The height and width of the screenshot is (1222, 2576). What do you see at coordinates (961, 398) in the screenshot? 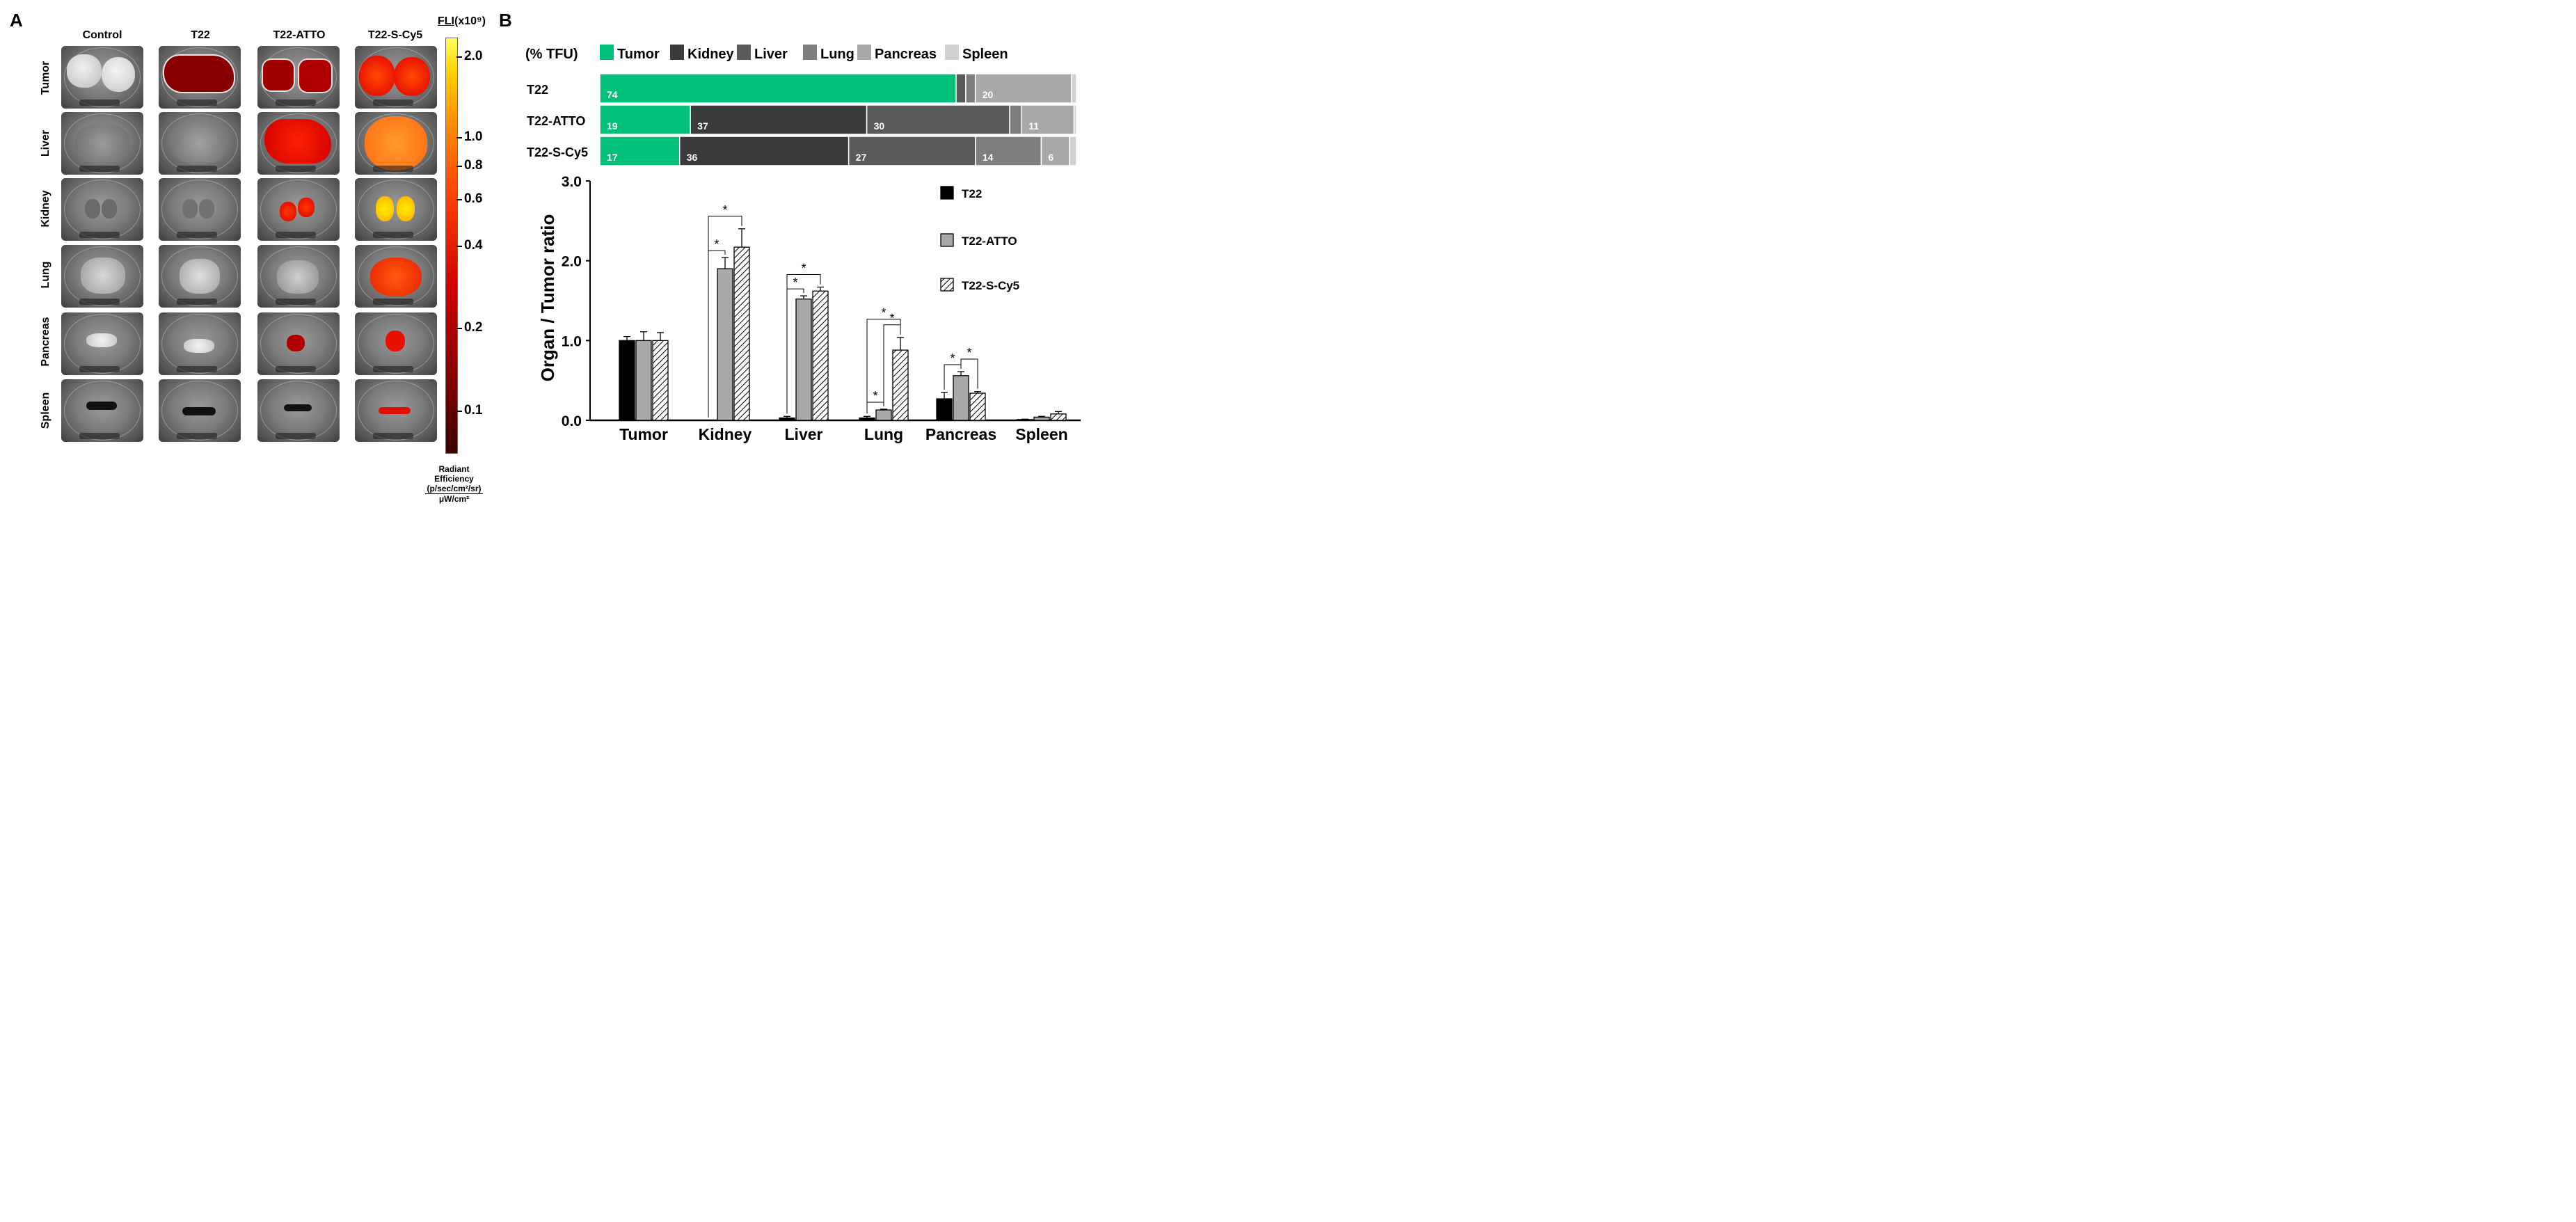
I see `bar-pancreas-t22-atto` at bounding box center [961, 398].